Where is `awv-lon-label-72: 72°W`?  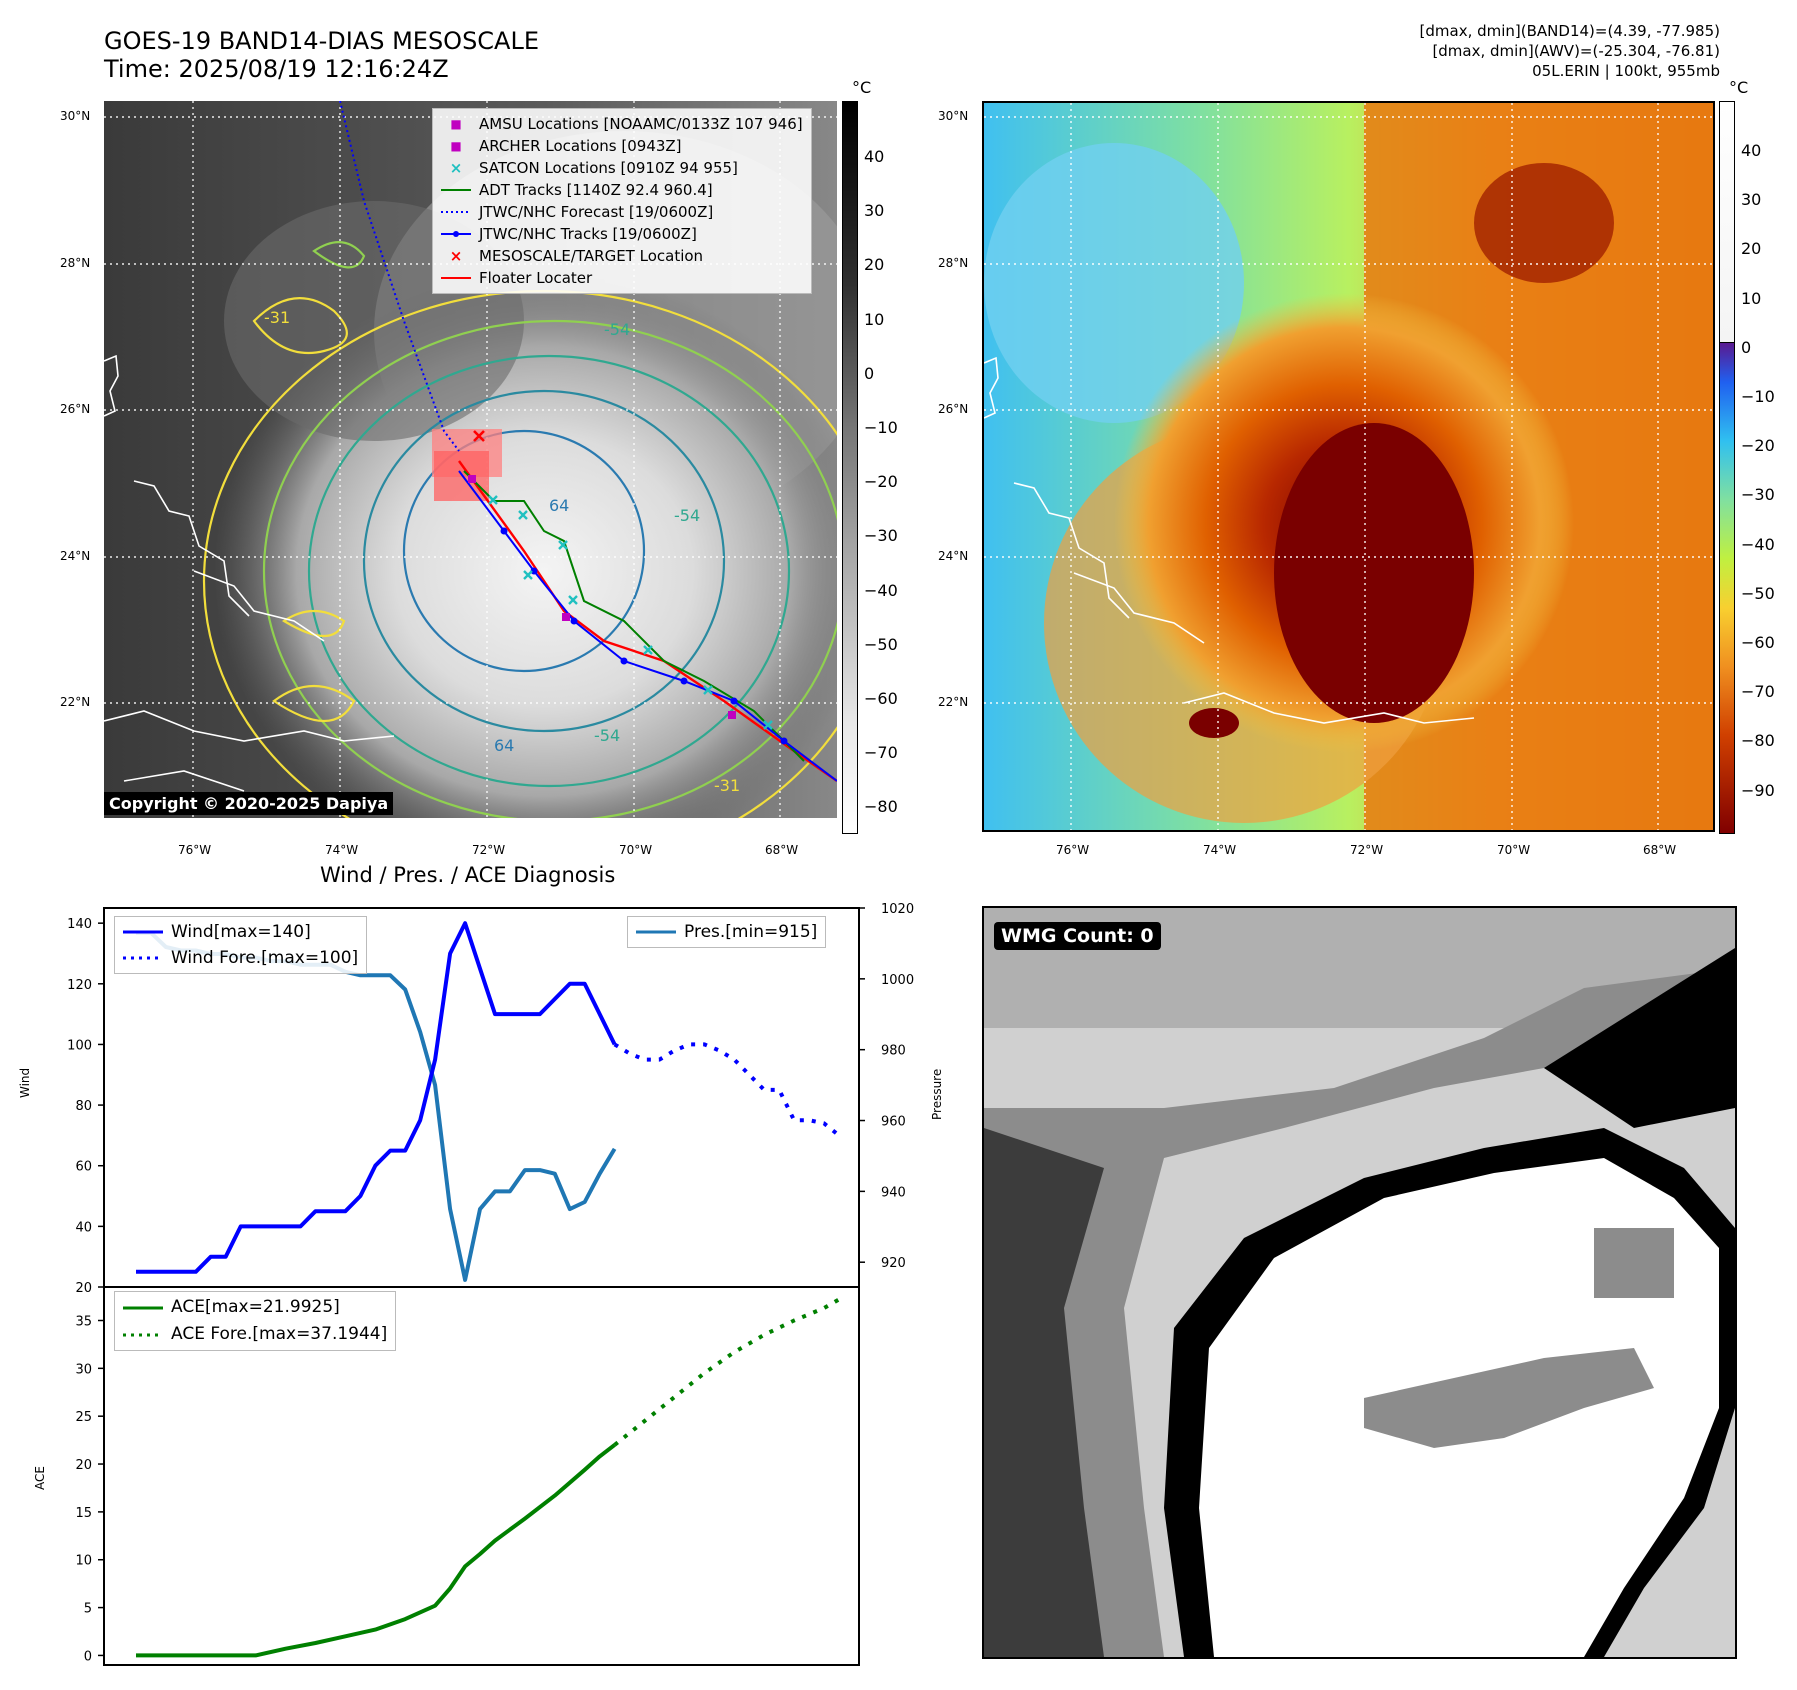 awv-lon-label-72: 72°W is located at coordinates (1367, 850).